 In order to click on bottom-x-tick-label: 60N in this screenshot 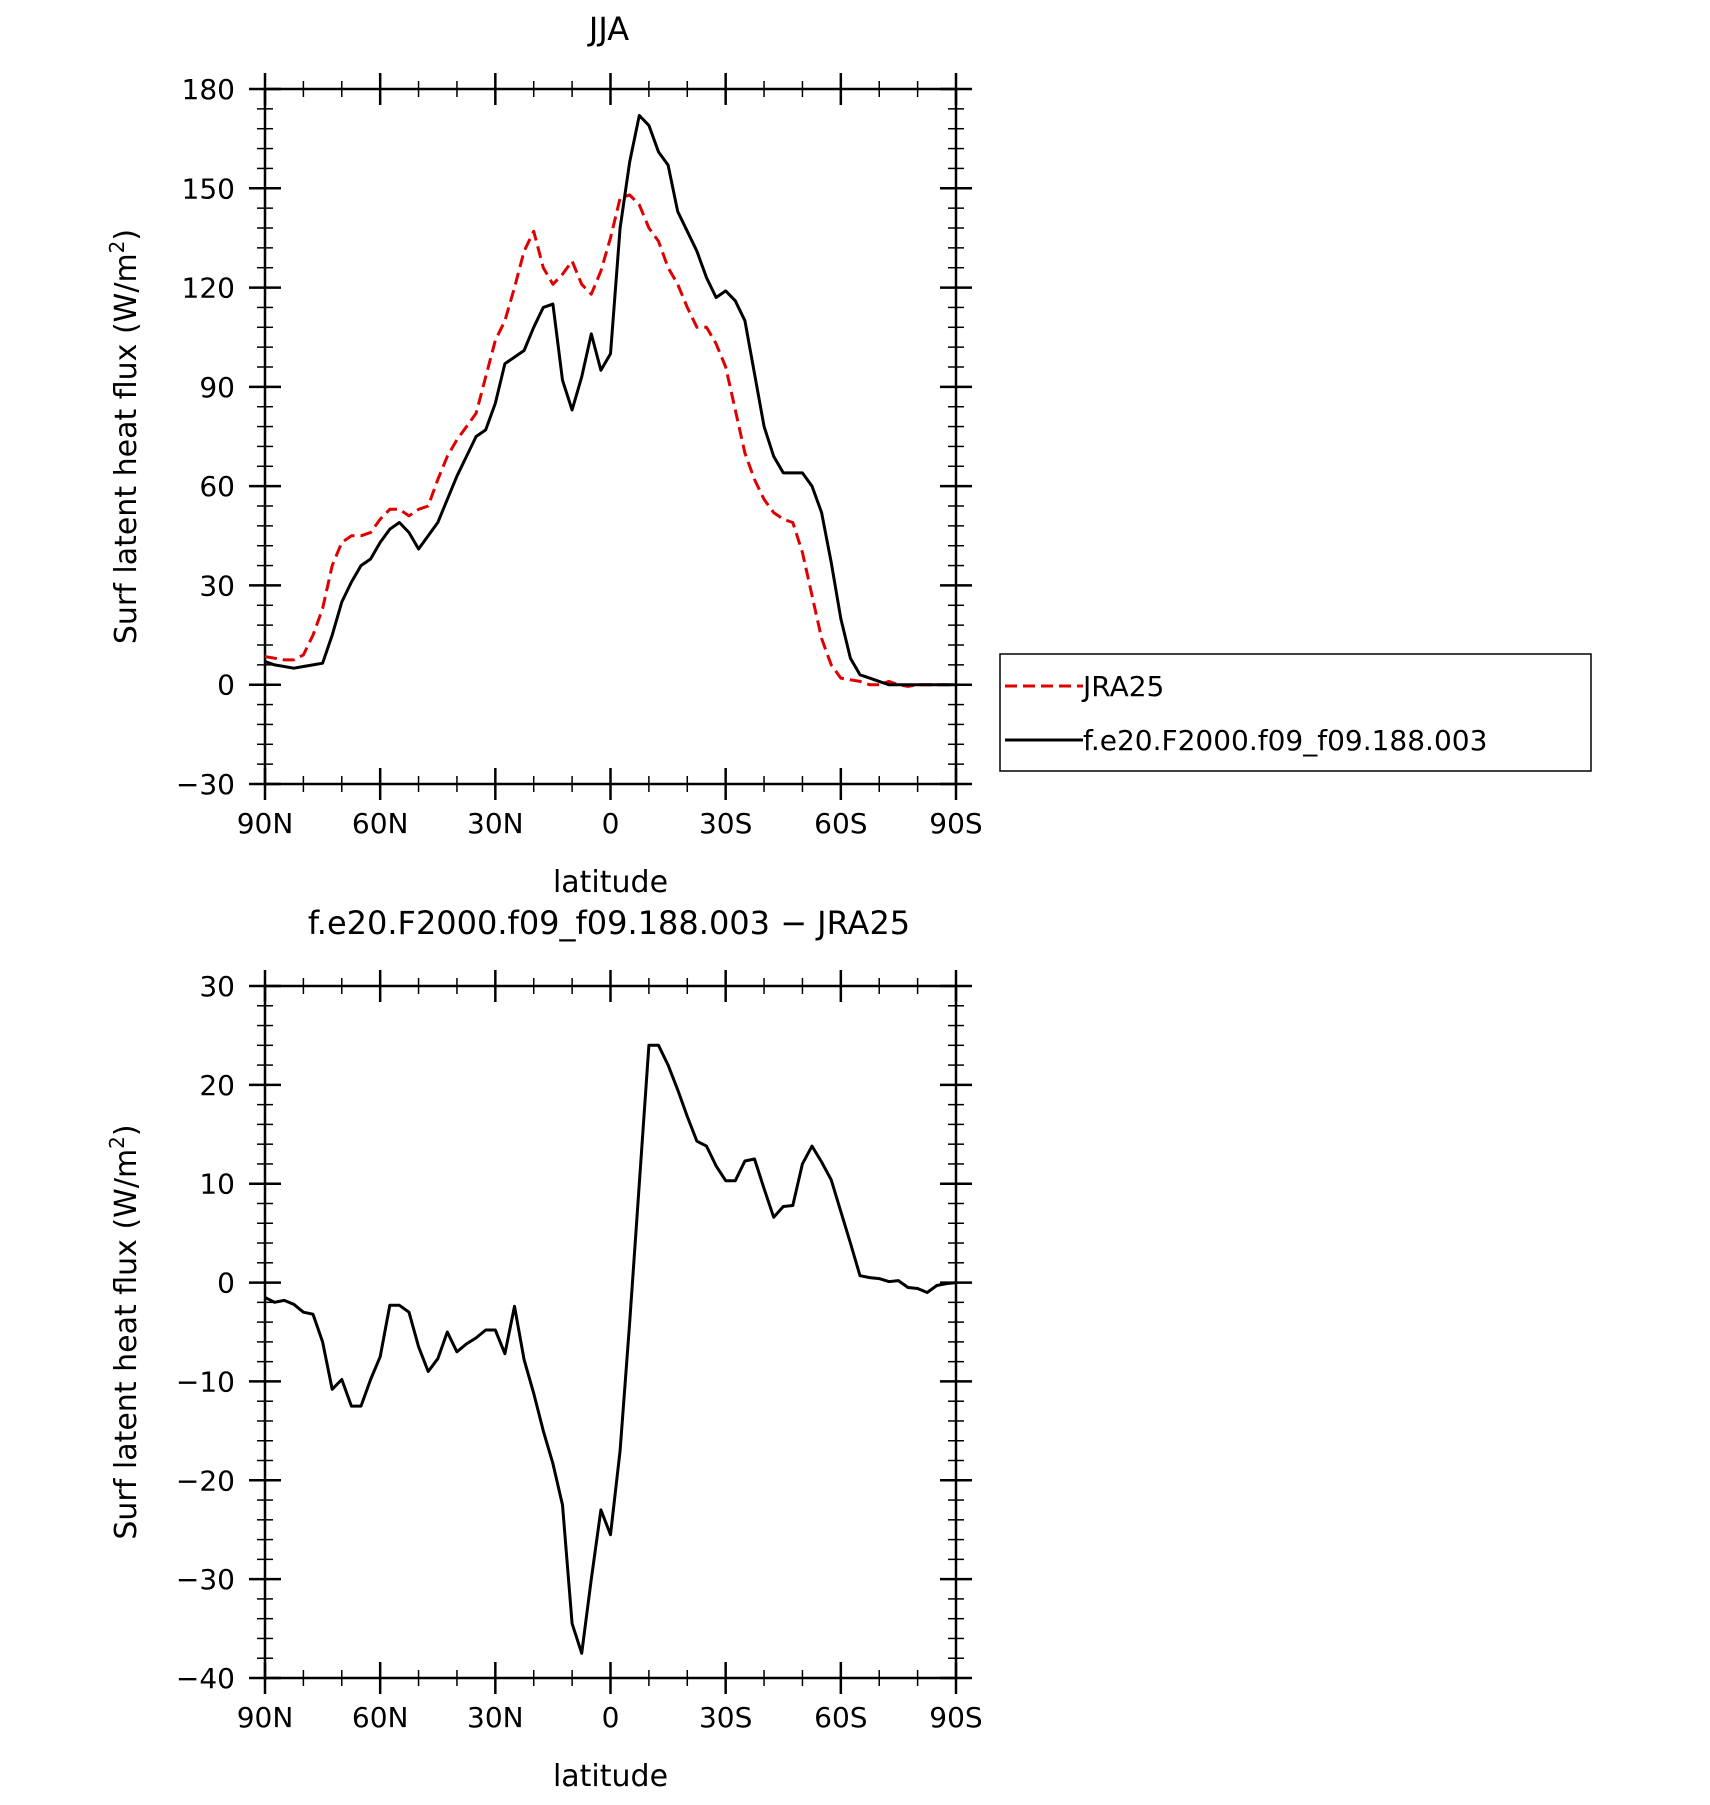, I will do `click(380, 1717)`.